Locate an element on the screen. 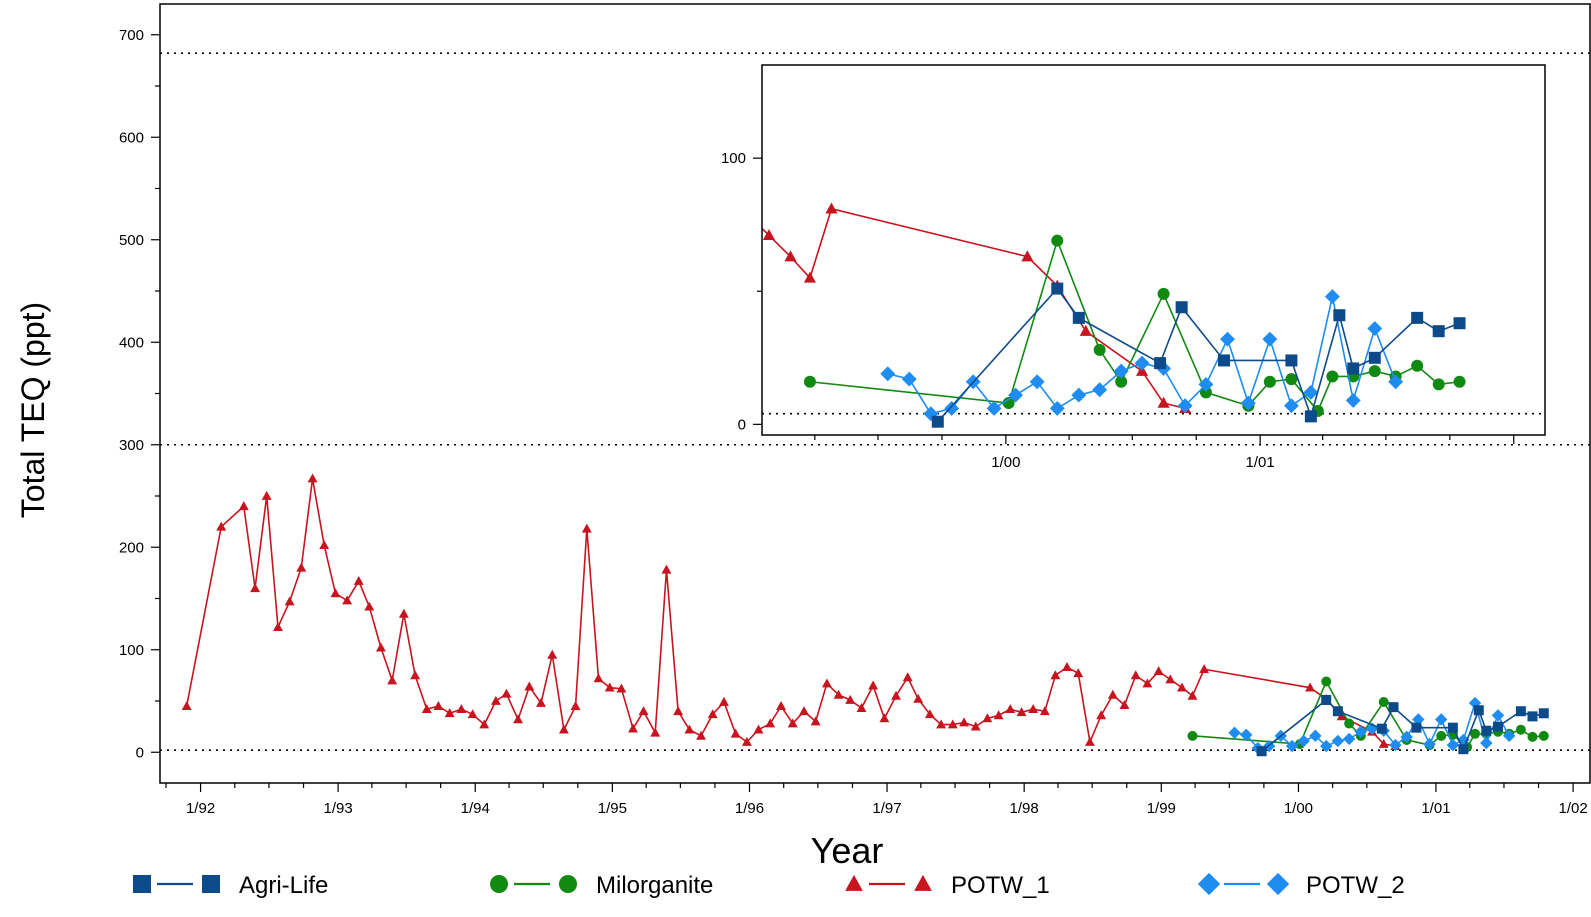  x-tick-label-1-98: 1/98 is located at coordinates (1024, 808).